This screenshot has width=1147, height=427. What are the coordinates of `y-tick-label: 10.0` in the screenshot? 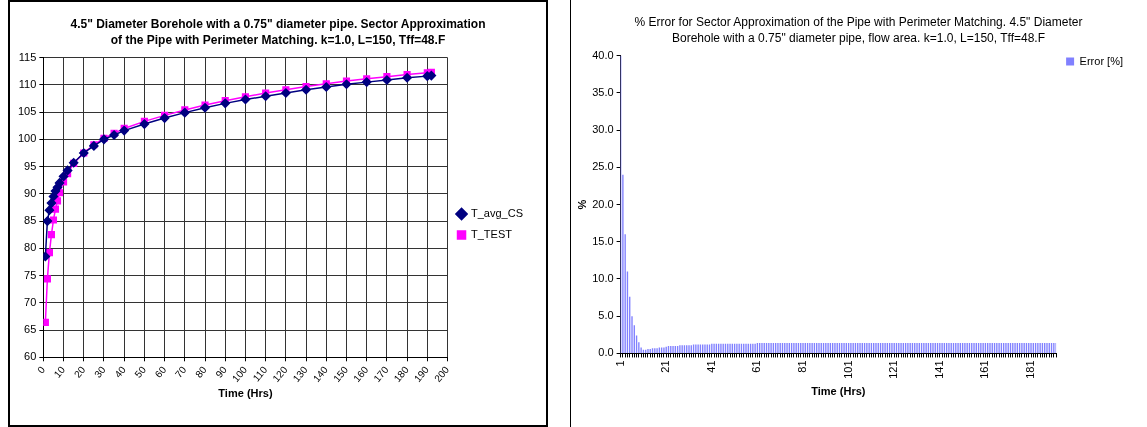 It's located at (603, 278).